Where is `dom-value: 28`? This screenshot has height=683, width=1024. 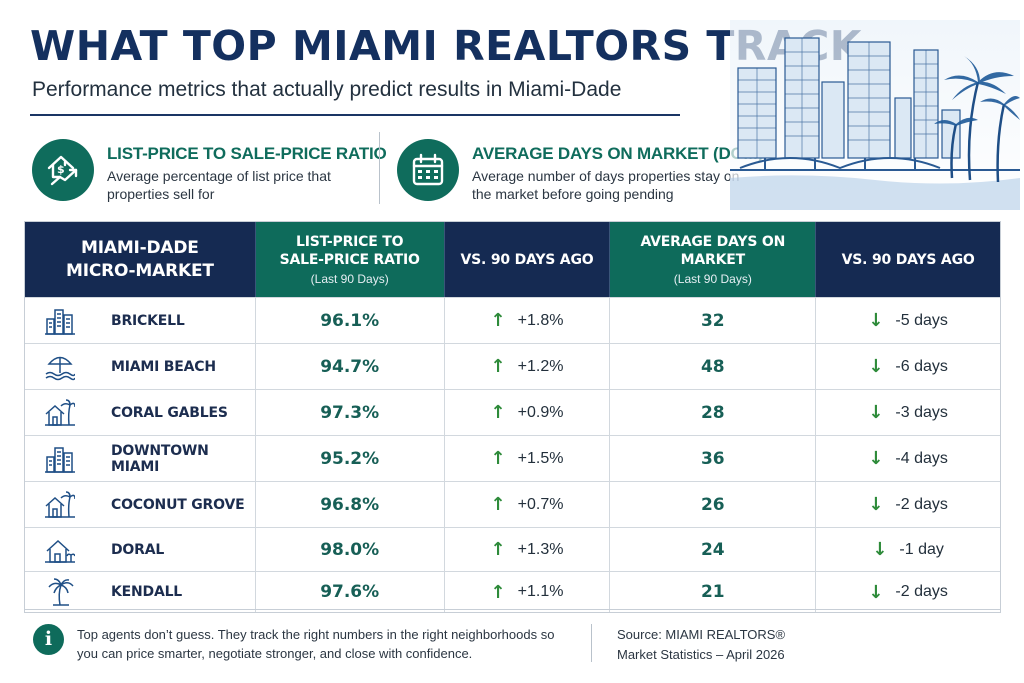 dom-value: 28 is located at coordinates (712, 412).